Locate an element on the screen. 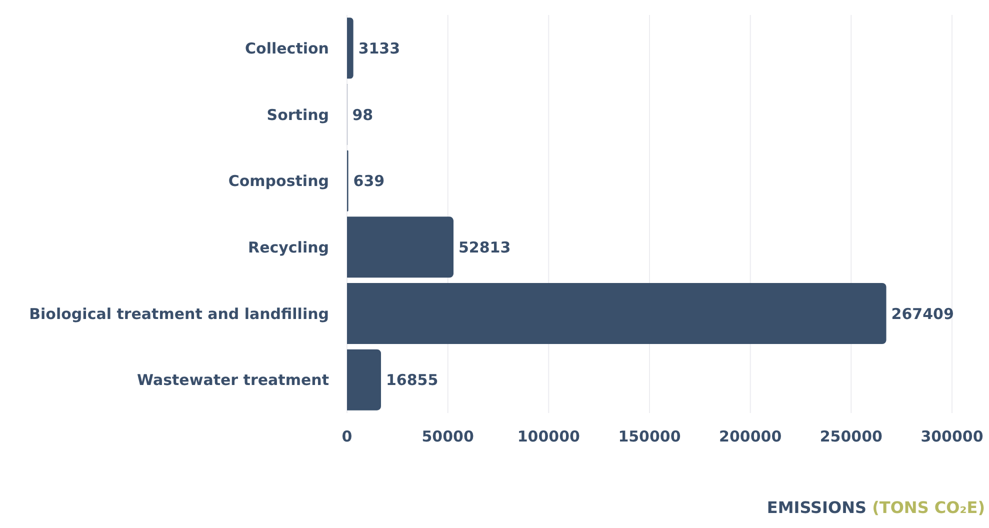 The image size is (989, 528). x-tick-label: 50000 is located at coordinates (448, 437).